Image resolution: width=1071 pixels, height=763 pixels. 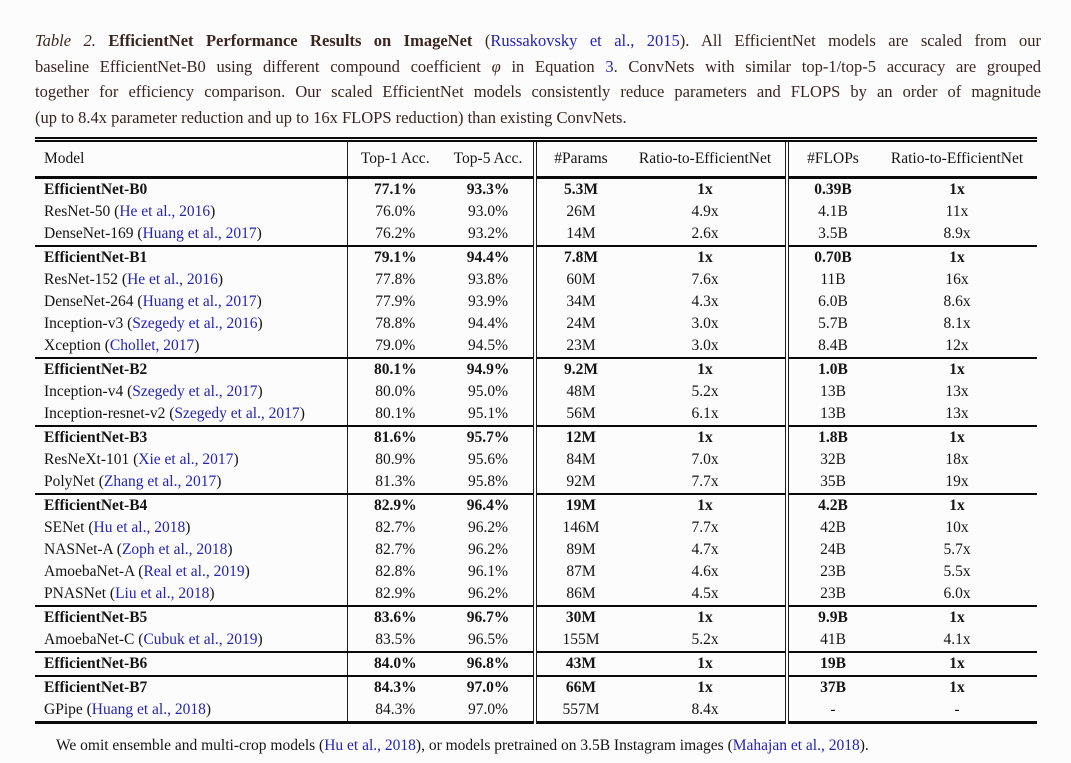 What do you see at coordinates (394, 280) in the screenshot?
I see `value-cell: 77.8%` at bounding box center [394, 280].